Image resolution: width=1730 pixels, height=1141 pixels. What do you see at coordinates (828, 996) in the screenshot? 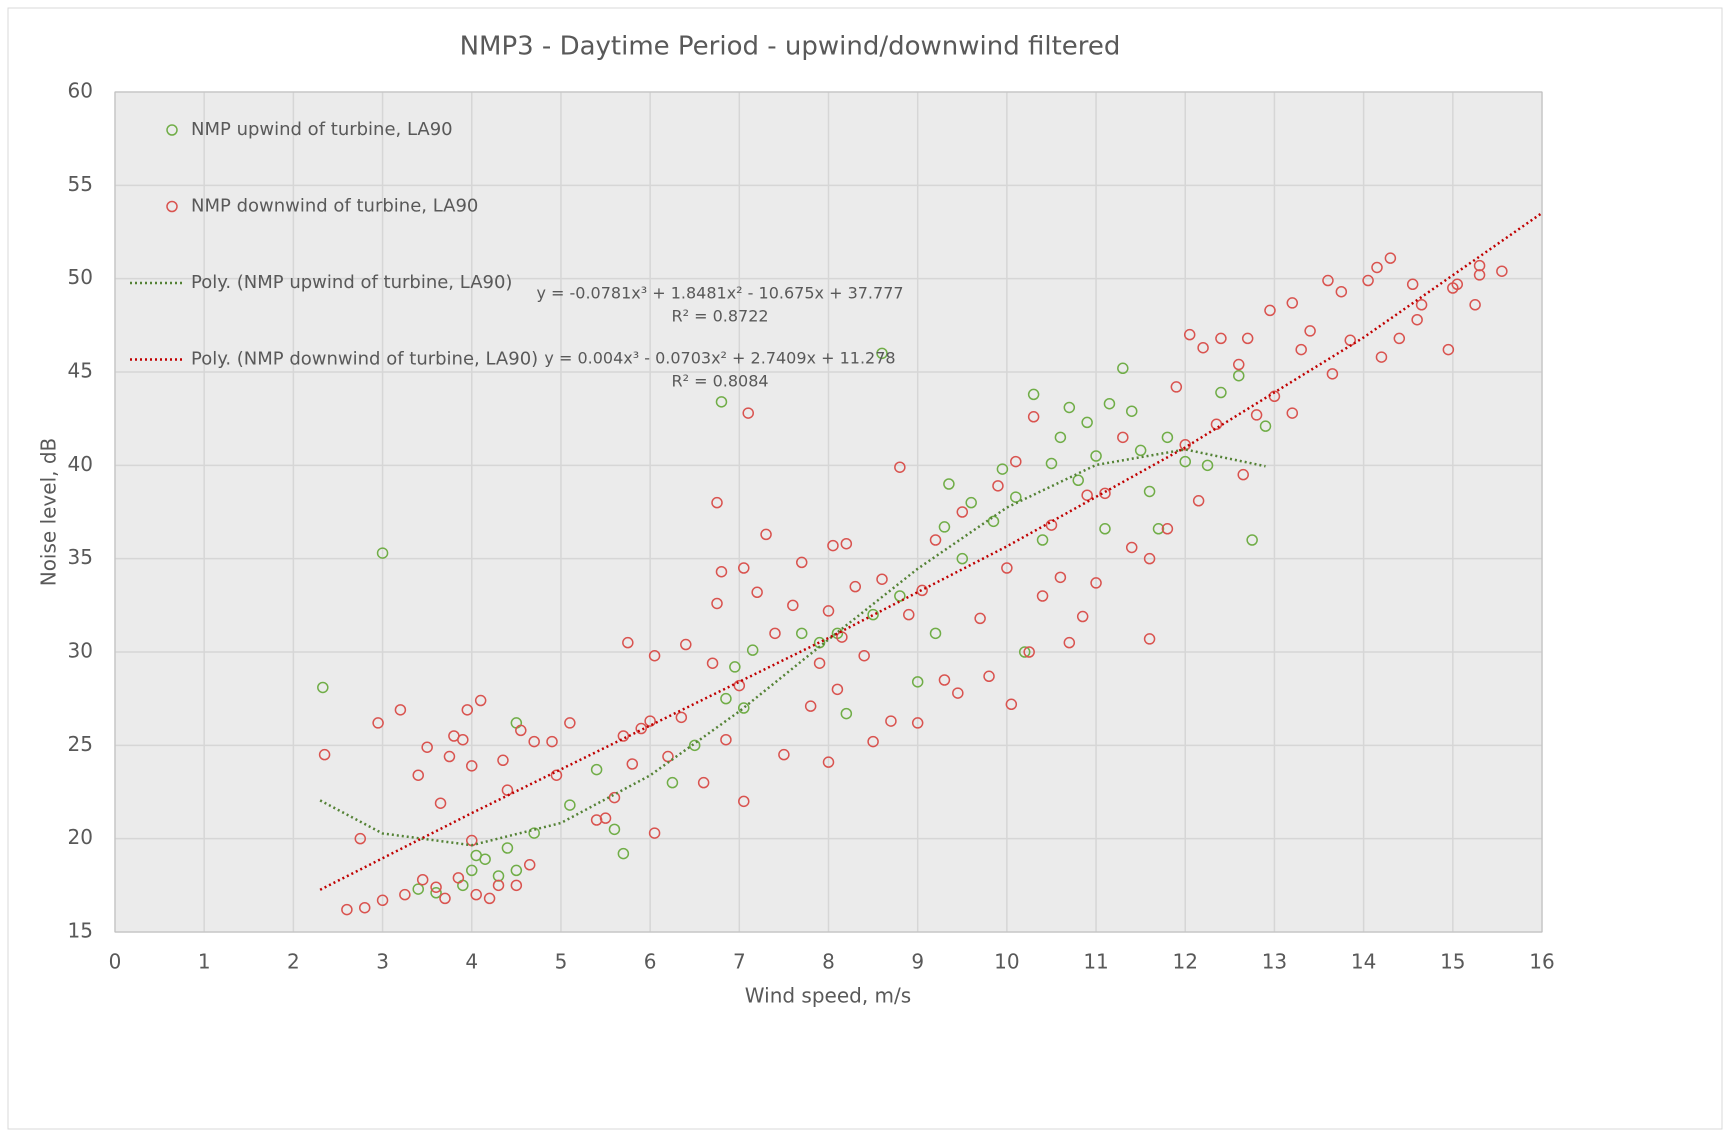
I see `x-axis-label: Wind speed, m/s` at bounding box center [828, 996].